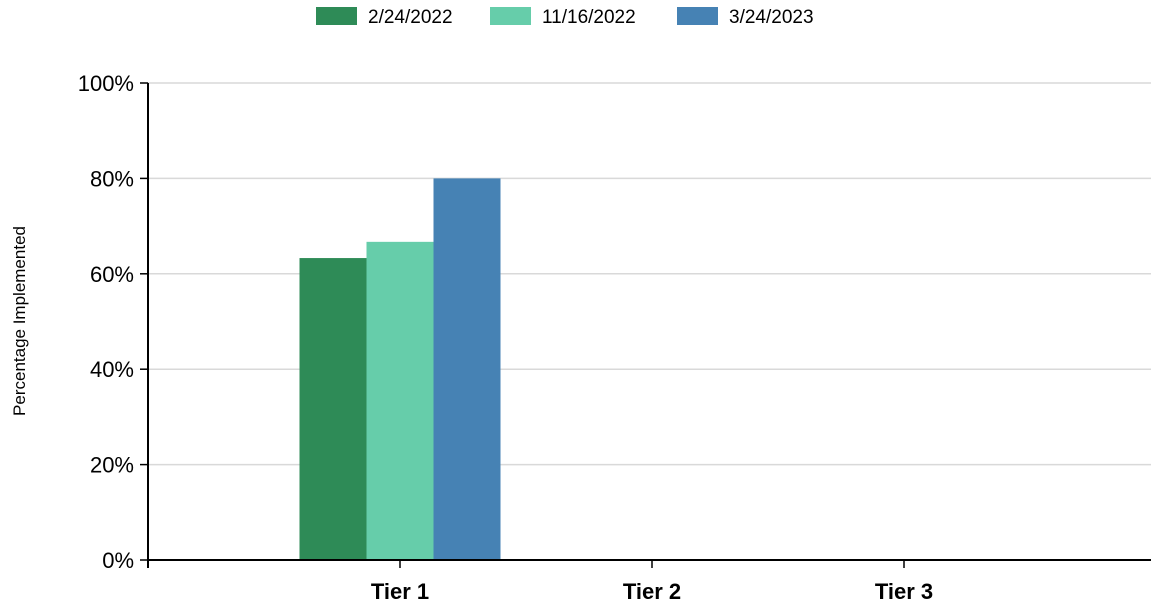 This screenshot has height=608, width=1151. Describe the element at coordinates (19, 321) in the screenshot. I see `y-axis-title: Percentage Implemented` at that location.